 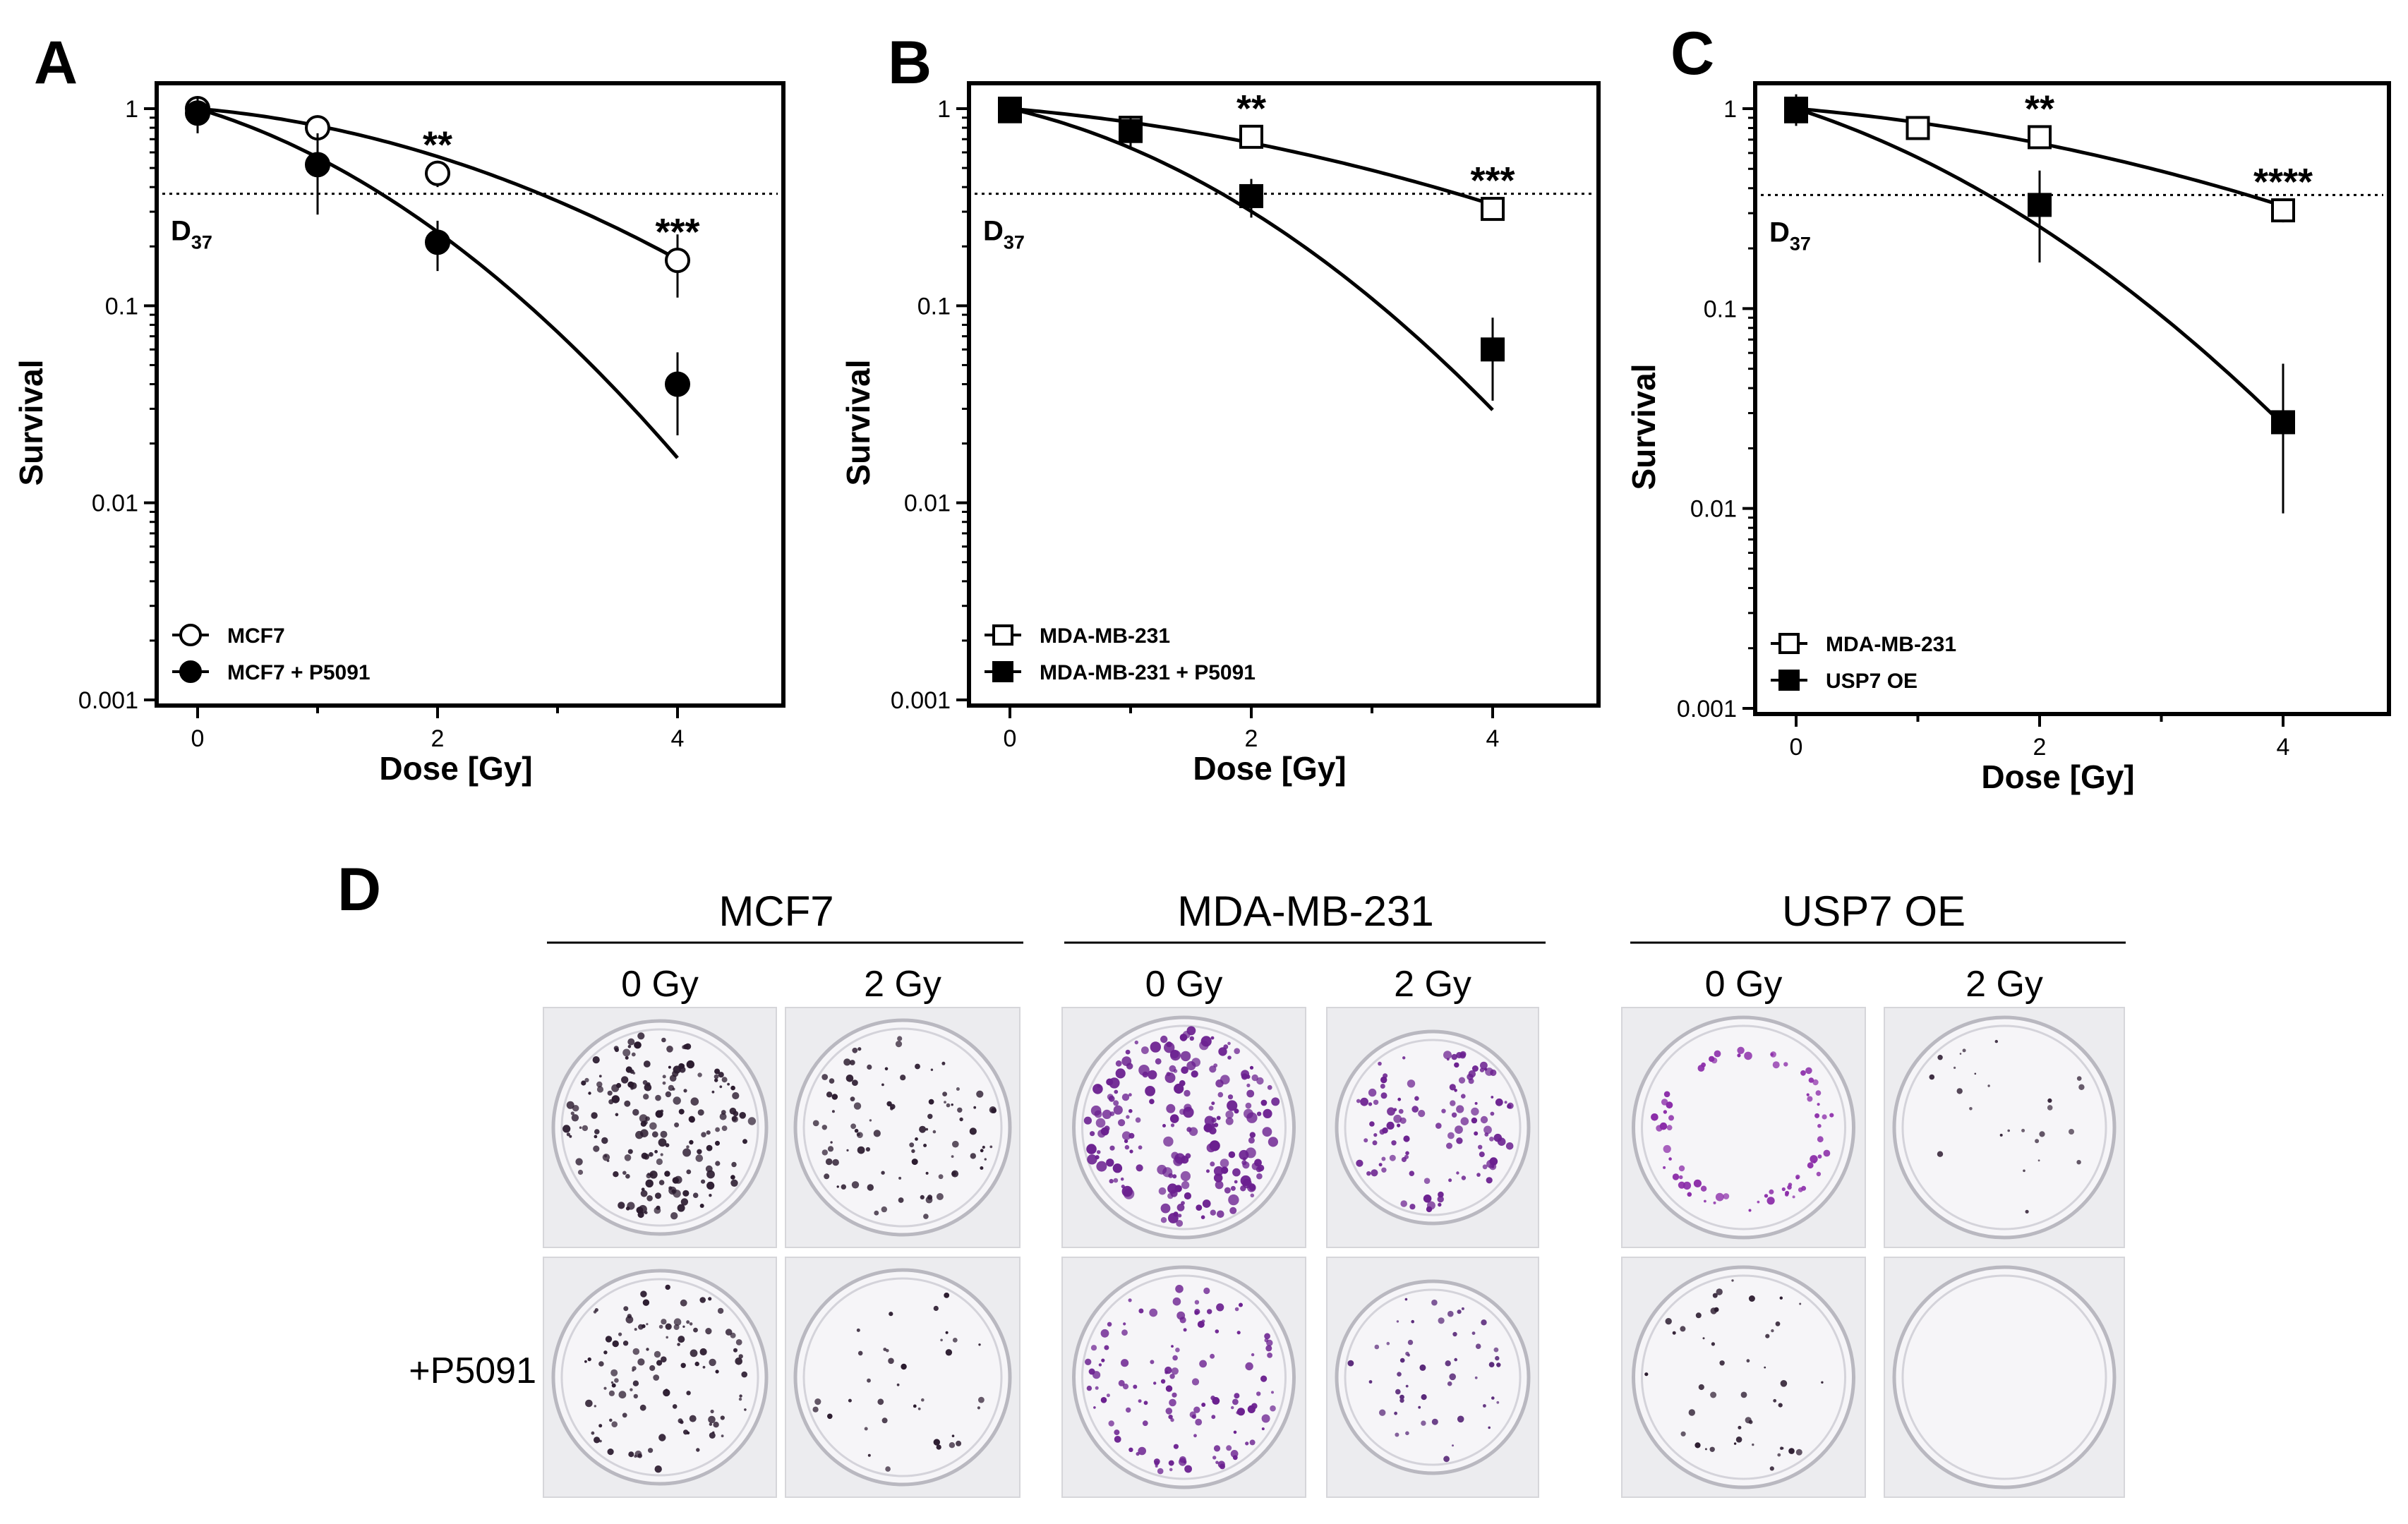 I want to click on well-dish-inner-rim, so click(x=1184, y=1127).